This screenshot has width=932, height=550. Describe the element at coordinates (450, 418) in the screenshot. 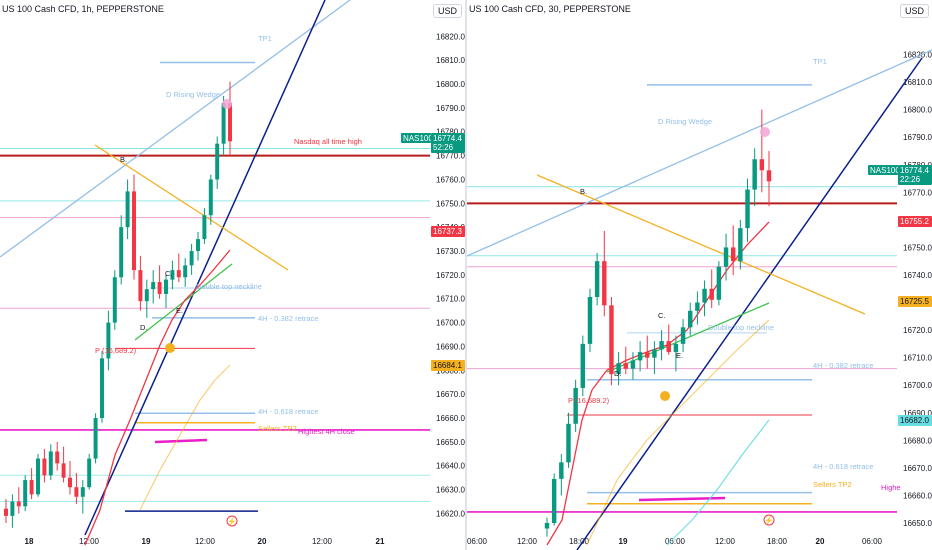

I see `y-tick-label: 16660.0` at that location.